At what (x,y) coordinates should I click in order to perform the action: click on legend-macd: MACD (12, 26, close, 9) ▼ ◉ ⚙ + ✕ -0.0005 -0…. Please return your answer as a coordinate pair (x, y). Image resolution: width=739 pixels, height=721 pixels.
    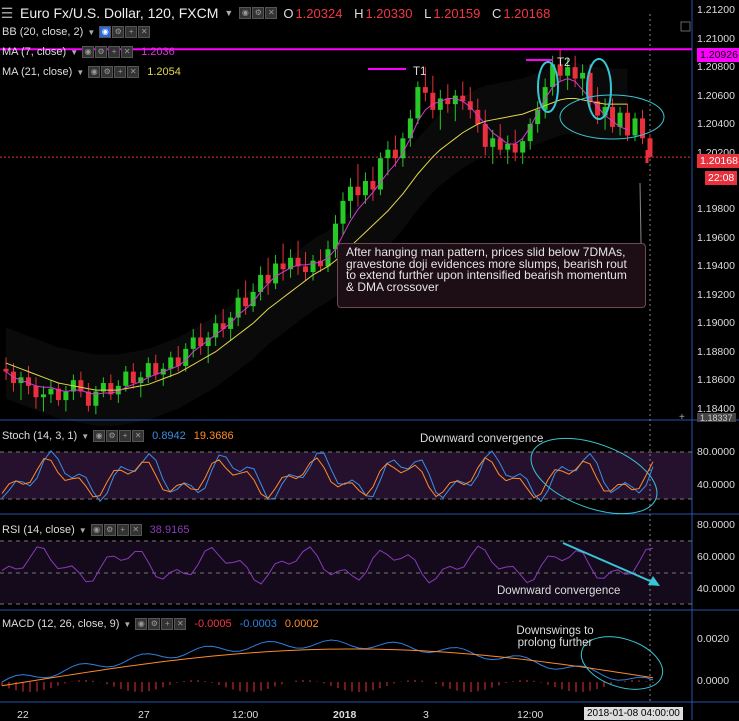
    Looking at the image, I should click on (160, 624).